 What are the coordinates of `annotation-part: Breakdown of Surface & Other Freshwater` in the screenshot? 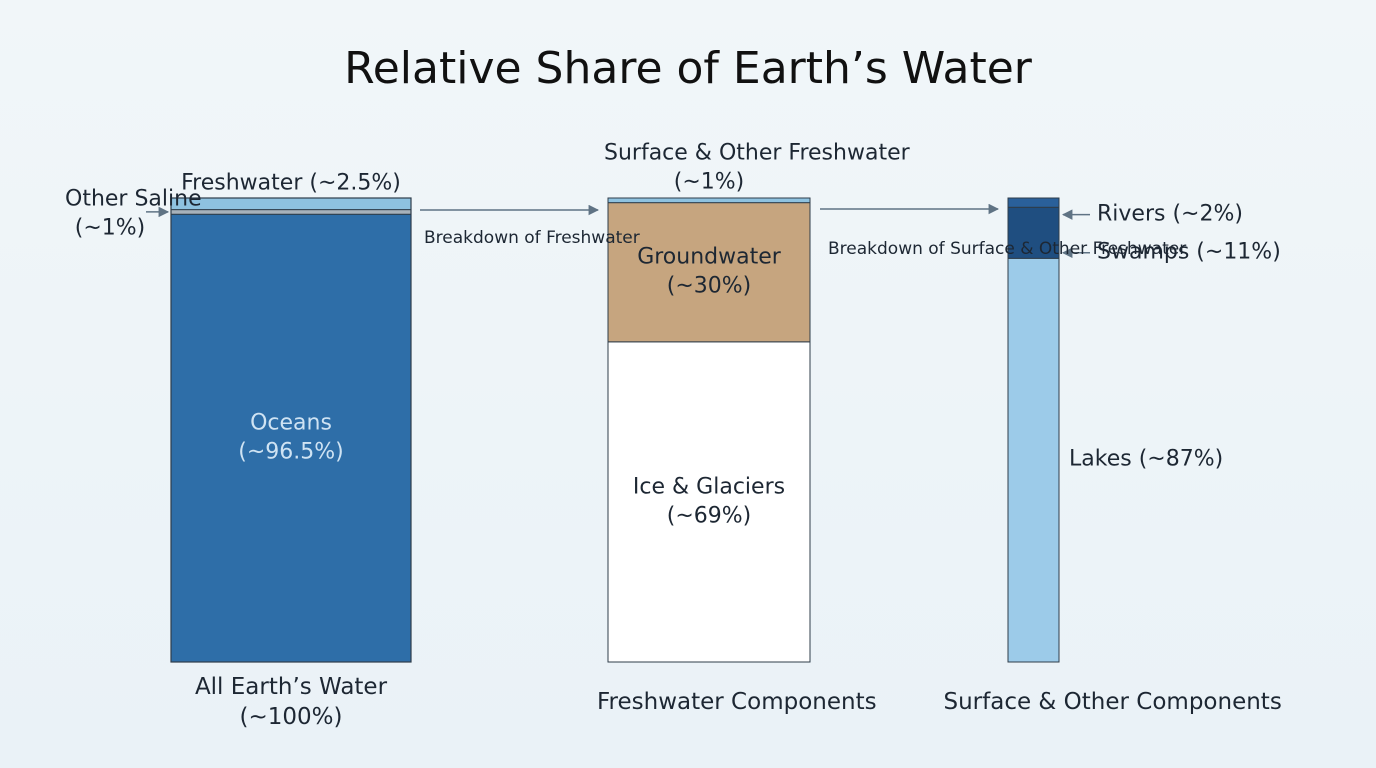 It's located at (1007, 248).